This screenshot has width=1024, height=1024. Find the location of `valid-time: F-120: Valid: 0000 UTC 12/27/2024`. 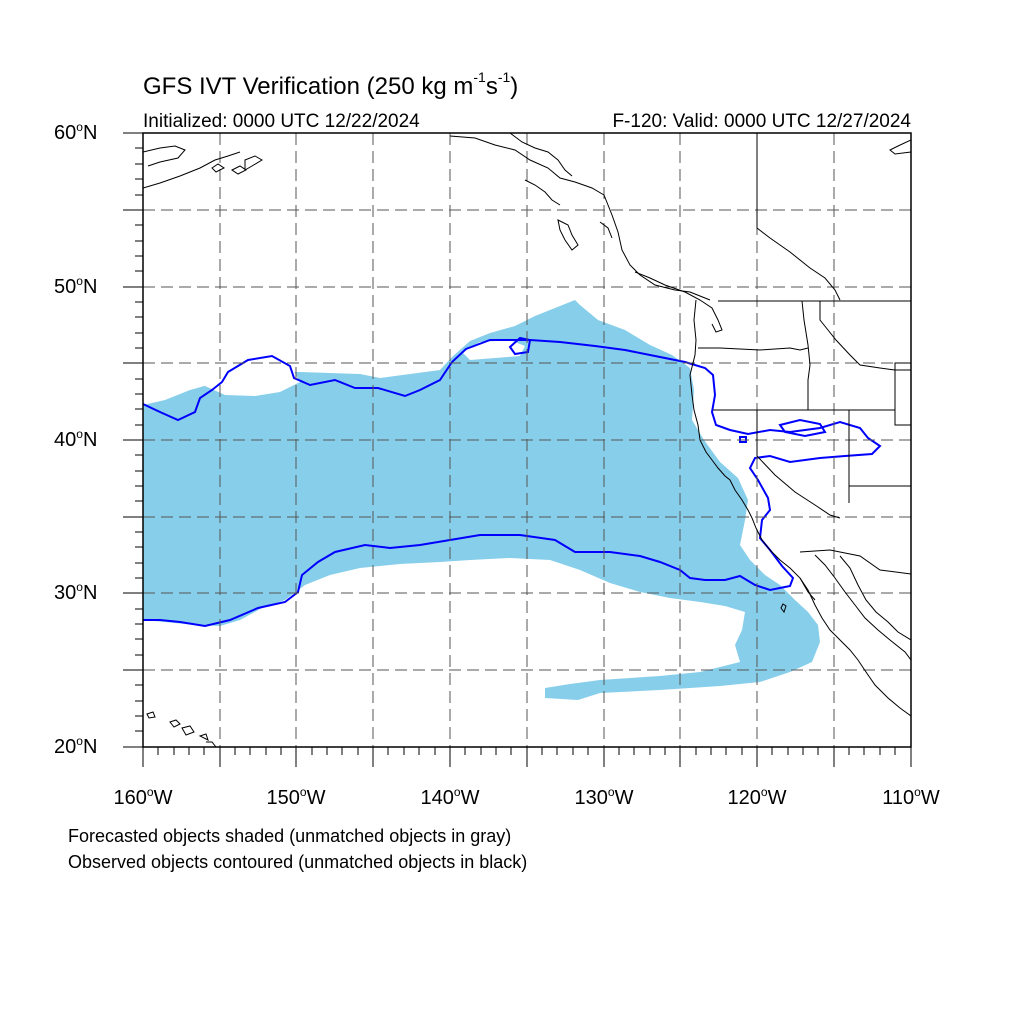

valid-time: F-120: Valid: 0000 UTC 12/27/2024 is located at coordinates (761, 121).